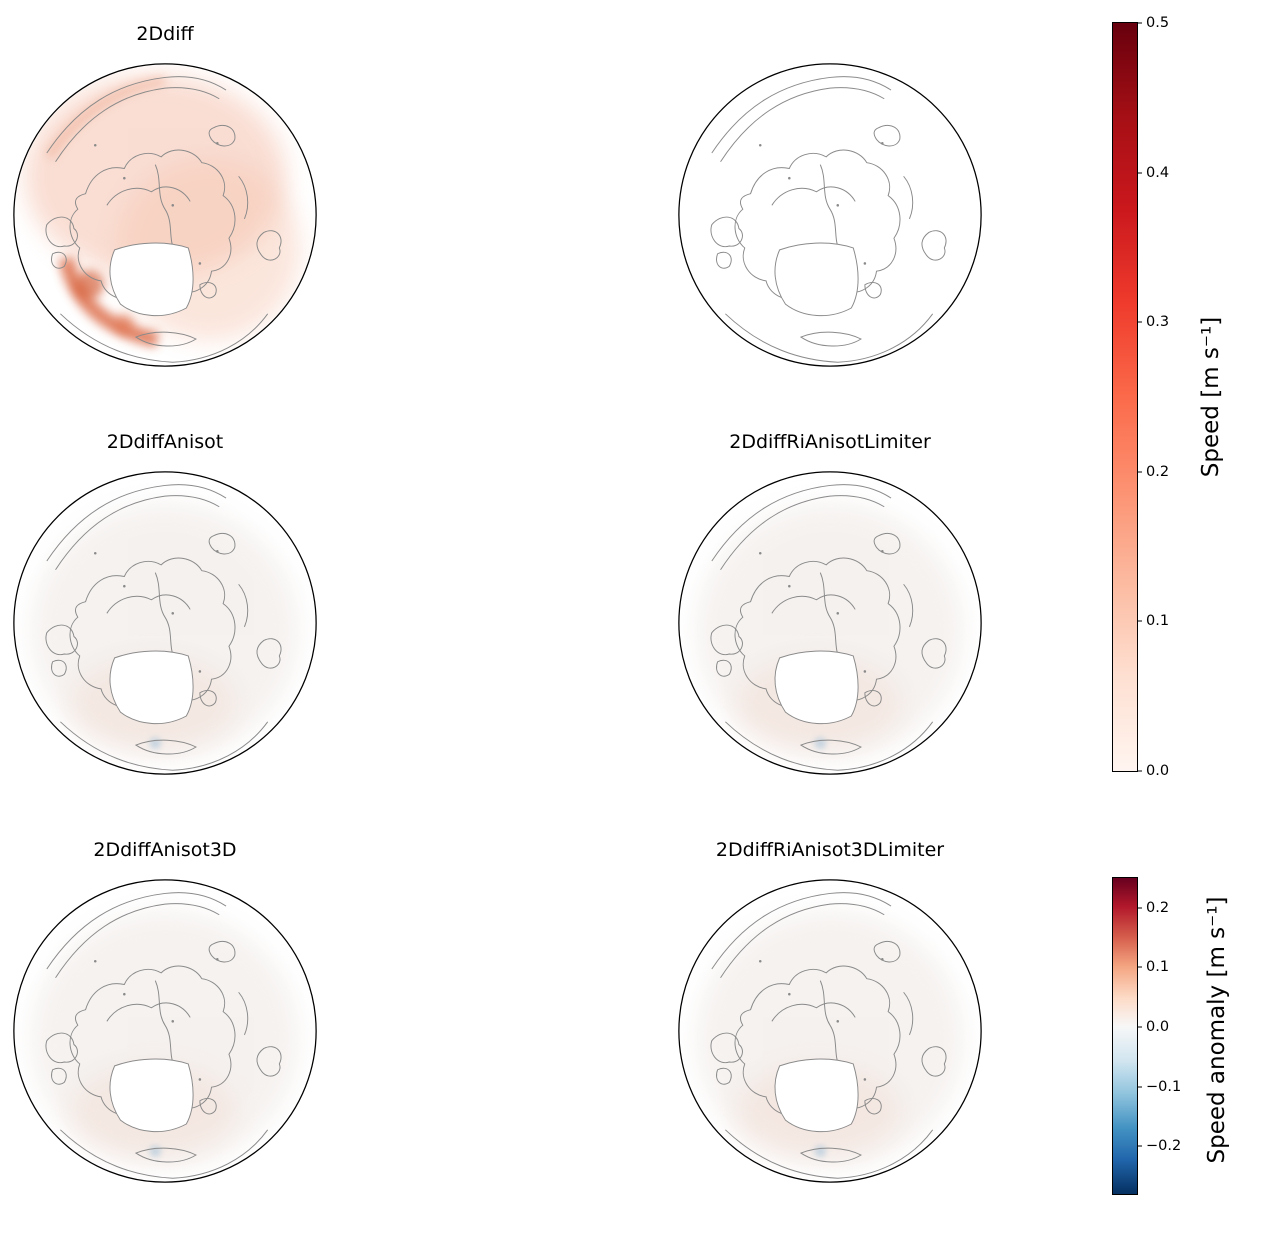 The width and height of the screenshot is (1273, 1243). What do you see at coordinates (830, 850) in the screenshot?
I see `panel-title: 2DdiffRiAnisot3DLimiter` at bounding box center [830, 850].